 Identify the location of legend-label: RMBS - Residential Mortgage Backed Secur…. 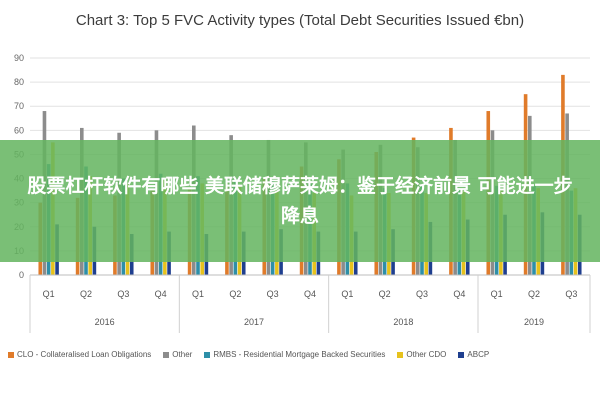
(299, 354).